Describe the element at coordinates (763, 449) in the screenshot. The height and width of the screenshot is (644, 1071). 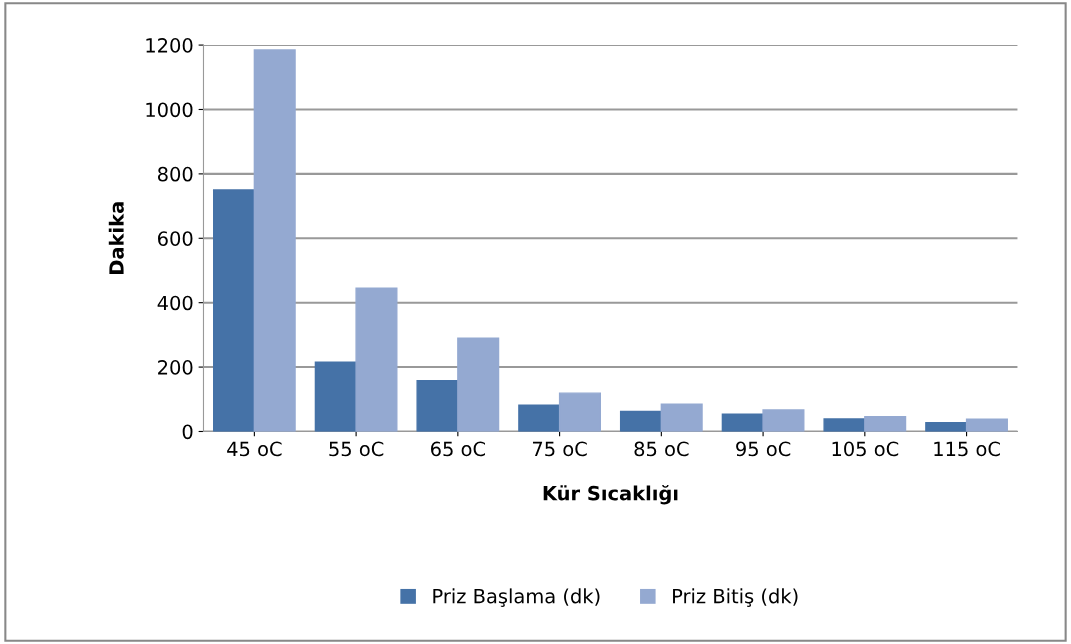
I see `x-tick-label: 95 oC` at that location.